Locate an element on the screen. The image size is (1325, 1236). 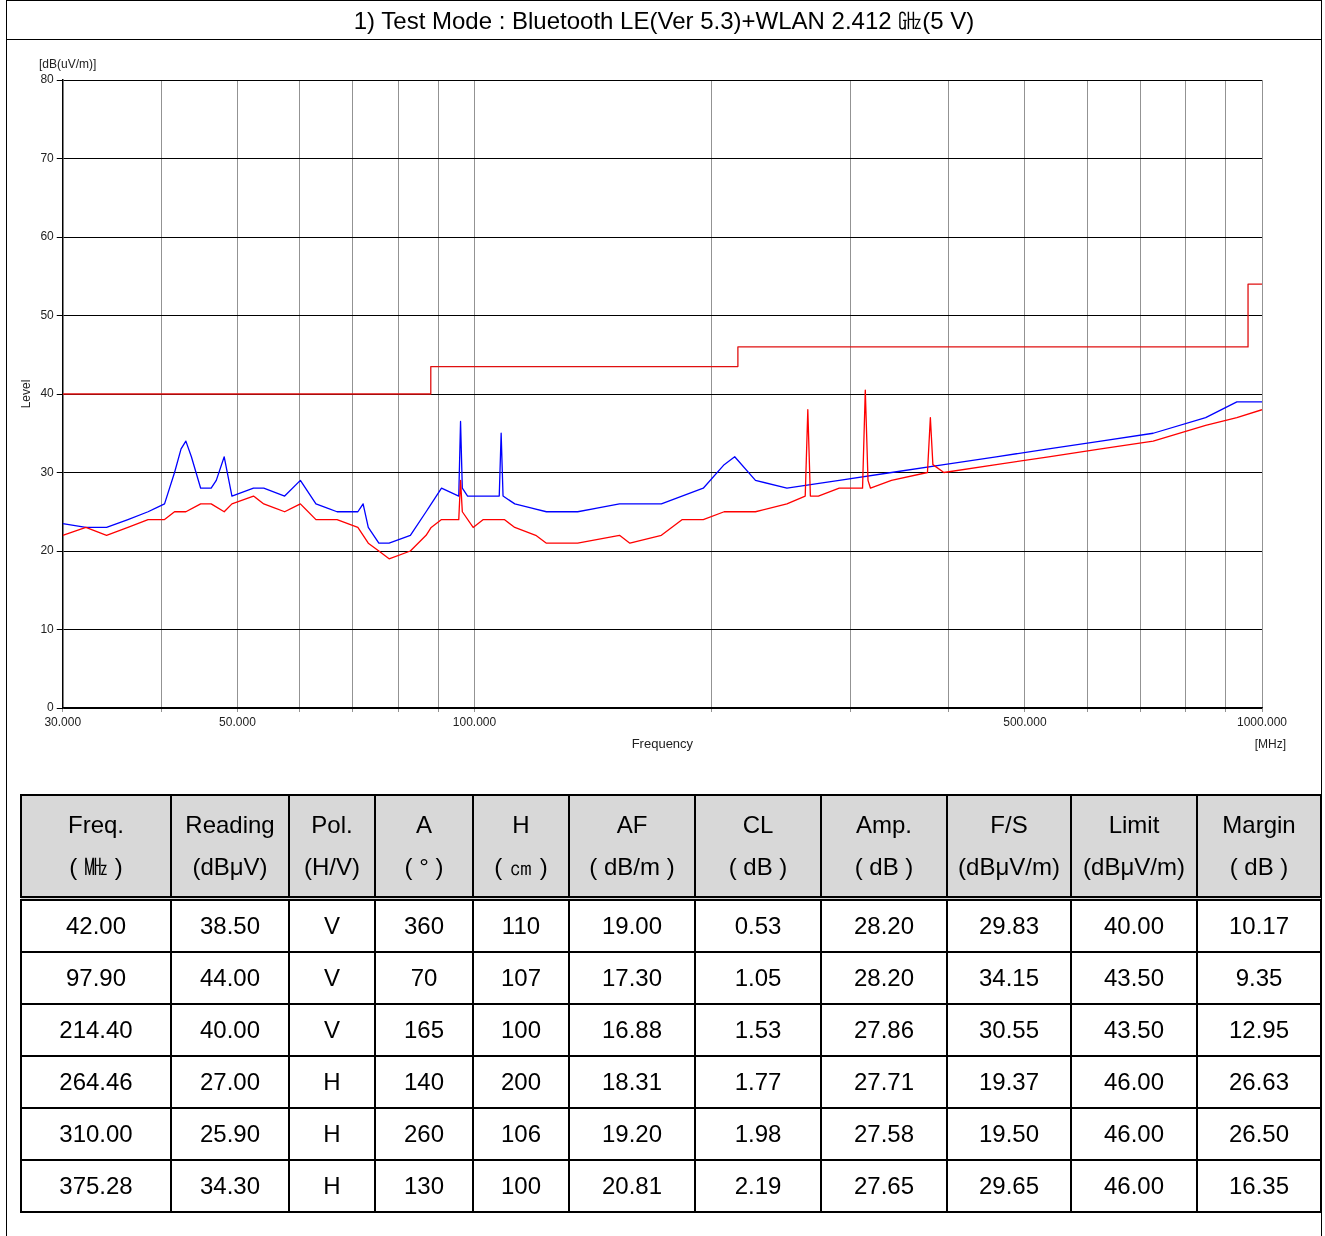
text: 44.00 is located at coordinates (230, 978).